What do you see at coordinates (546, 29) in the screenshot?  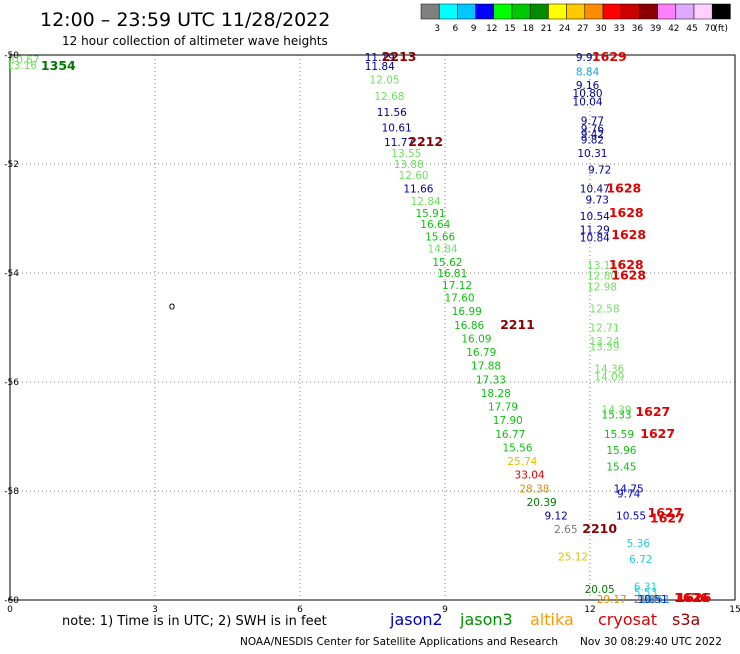 I see `legend-bin-label: 21` at bounding box center [546, 29].